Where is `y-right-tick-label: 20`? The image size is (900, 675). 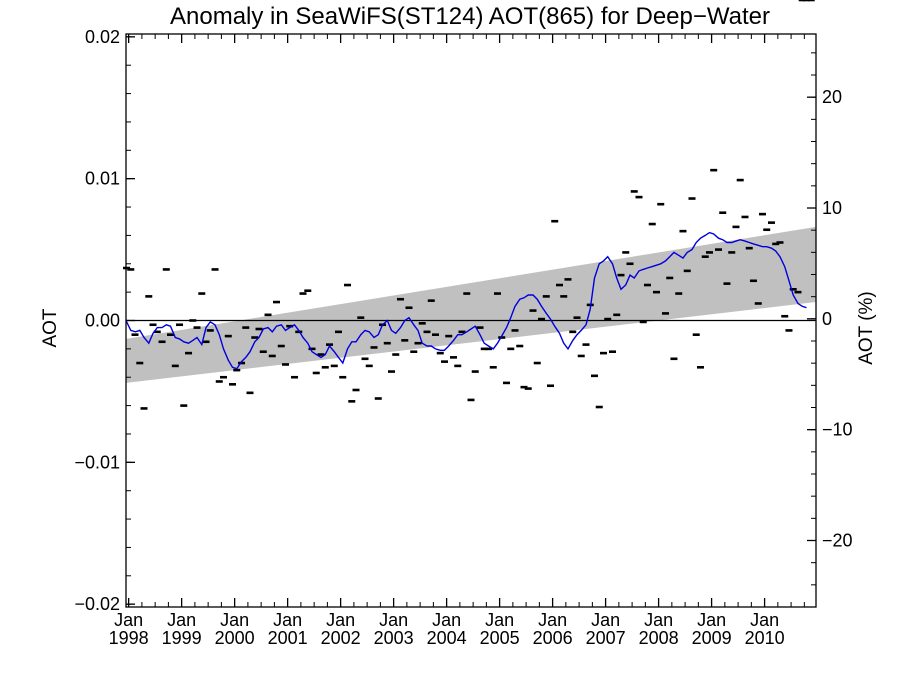
y-right-tick-label: 20 is located at coordinates (832, 97).